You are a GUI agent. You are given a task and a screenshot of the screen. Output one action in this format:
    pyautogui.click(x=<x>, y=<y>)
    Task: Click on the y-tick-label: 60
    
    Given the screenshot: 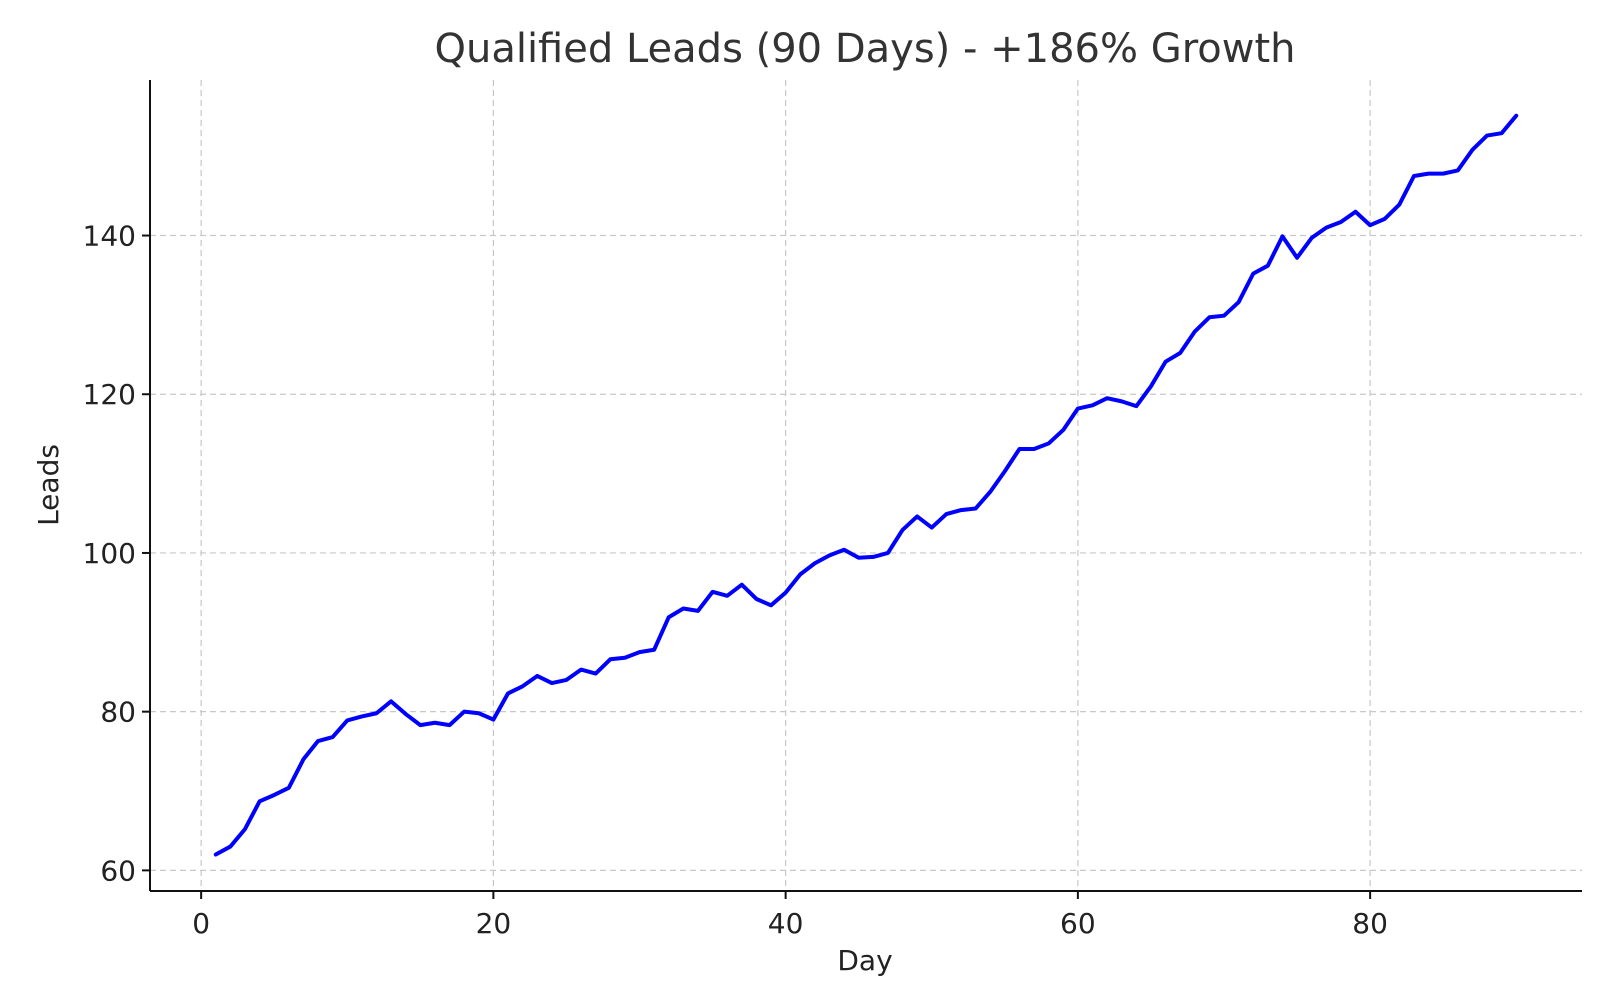 What is the action you would take?
    pyautogui.click(x=118, y=870)
    